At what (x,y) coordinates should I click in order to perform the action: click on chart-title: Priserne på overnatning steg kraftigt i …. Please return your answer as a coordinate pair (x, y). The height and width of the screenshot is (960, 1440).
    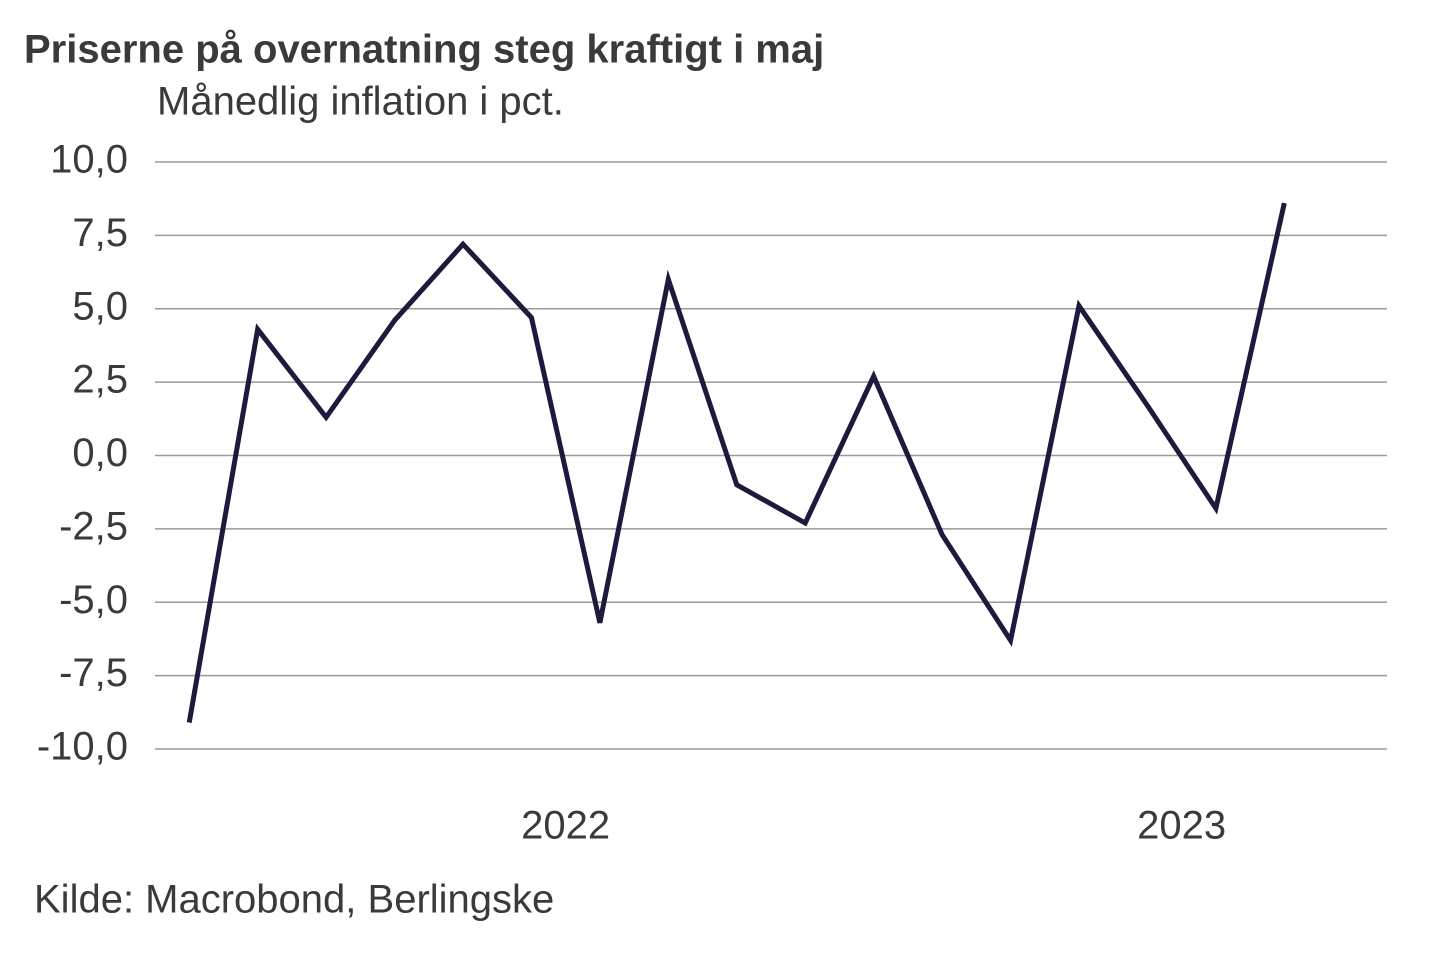
    Looking at the image, I should click on (424, 50).